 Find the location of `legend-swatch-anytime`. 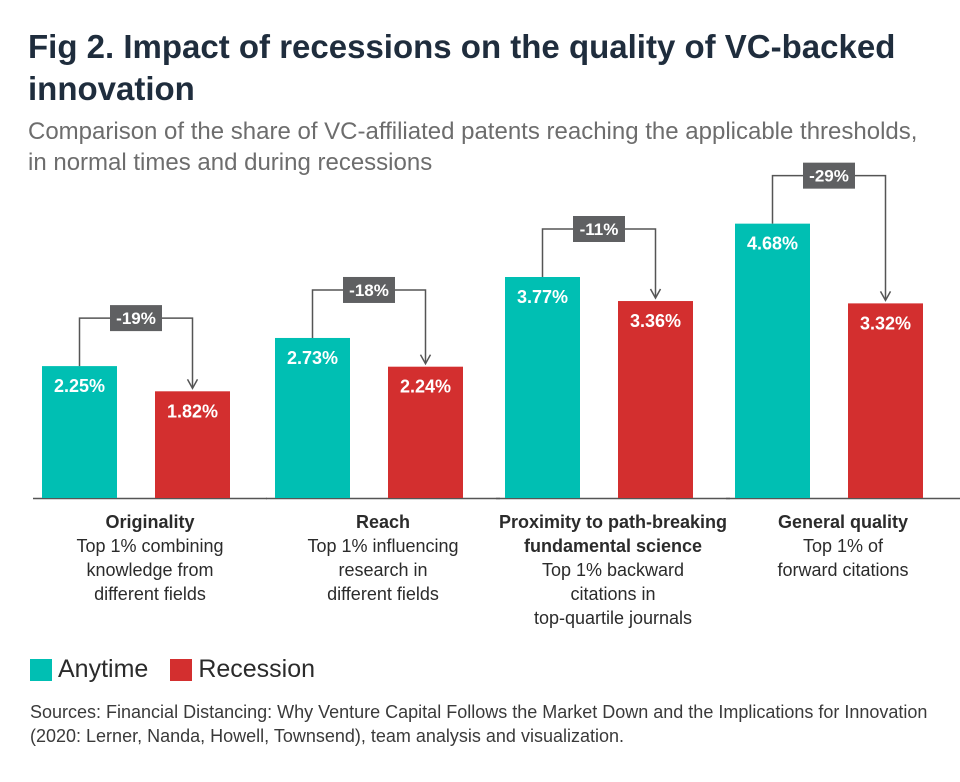

legend-swatch-anytime is located at coordinates (41, 669).